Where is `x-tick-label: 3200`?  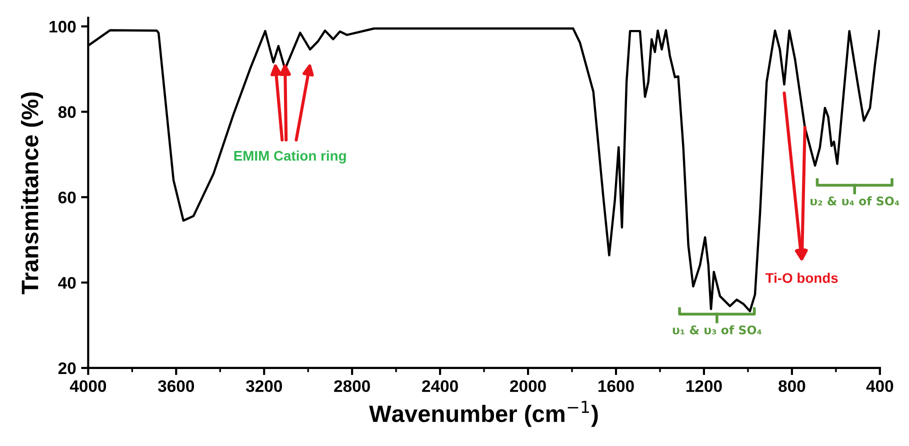
x-tick-label: 3200 is located at coordinates (264, 386).